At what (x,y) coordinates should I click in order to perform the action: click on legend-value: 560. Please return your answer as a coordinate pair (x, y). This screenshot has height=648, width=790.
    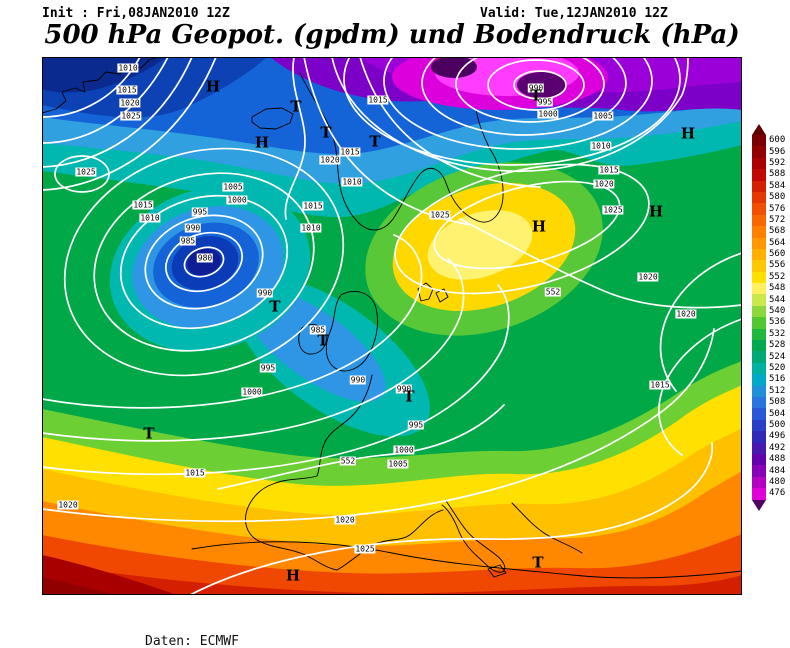
    Looking at the image, I should click on (777, 254).